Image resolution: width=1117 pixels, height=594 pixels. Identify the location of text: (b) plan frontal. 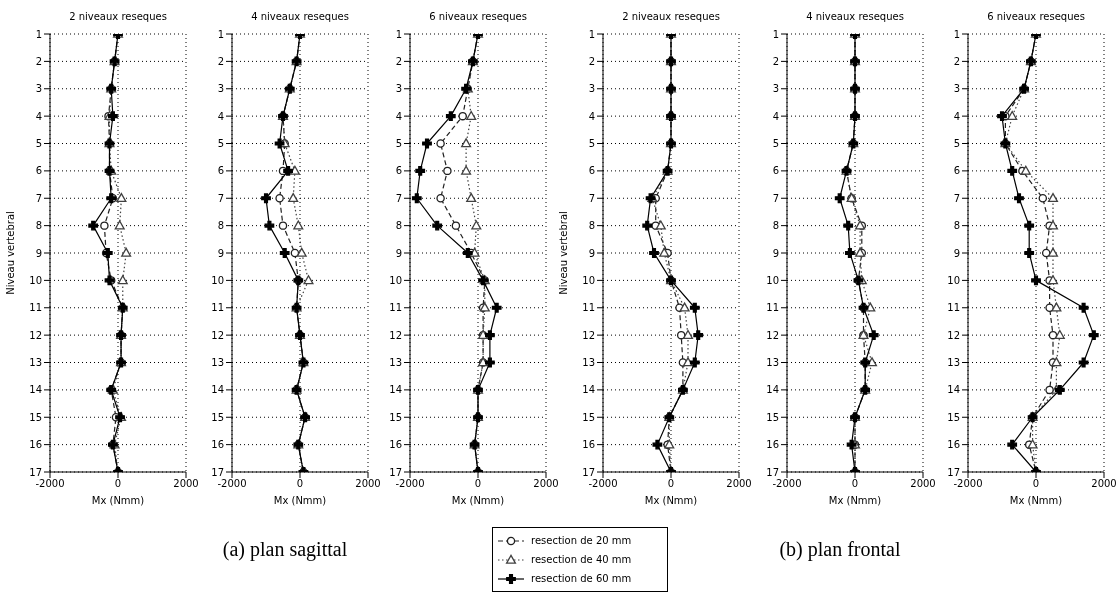
(840, 549).